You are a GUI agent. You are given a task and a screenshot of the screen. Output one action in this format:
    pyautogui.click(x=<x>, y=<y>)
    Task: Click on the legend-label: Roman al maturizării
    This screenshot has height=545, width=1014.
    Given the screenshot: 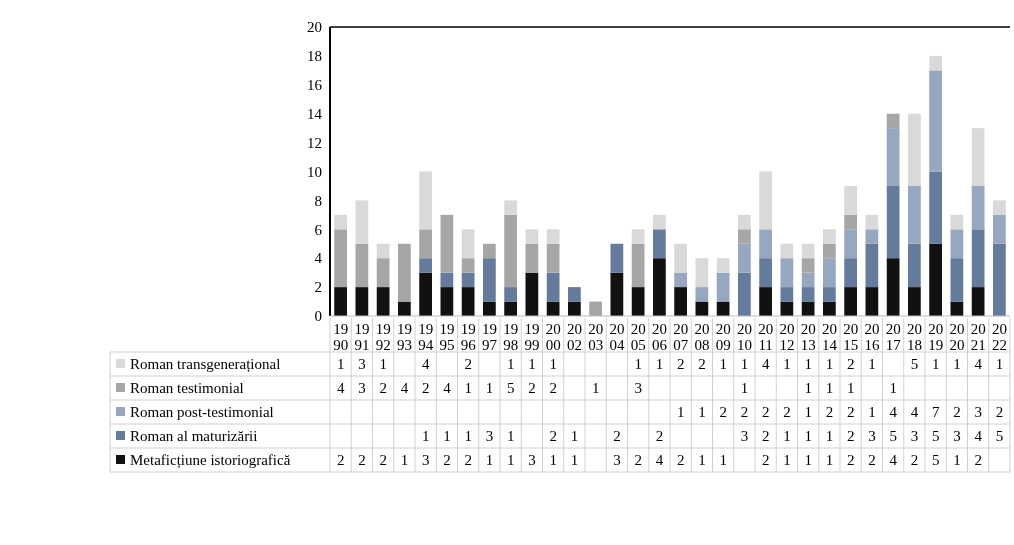 What is the action you would take?
    pyautogui.click(x=194, y=436)
    